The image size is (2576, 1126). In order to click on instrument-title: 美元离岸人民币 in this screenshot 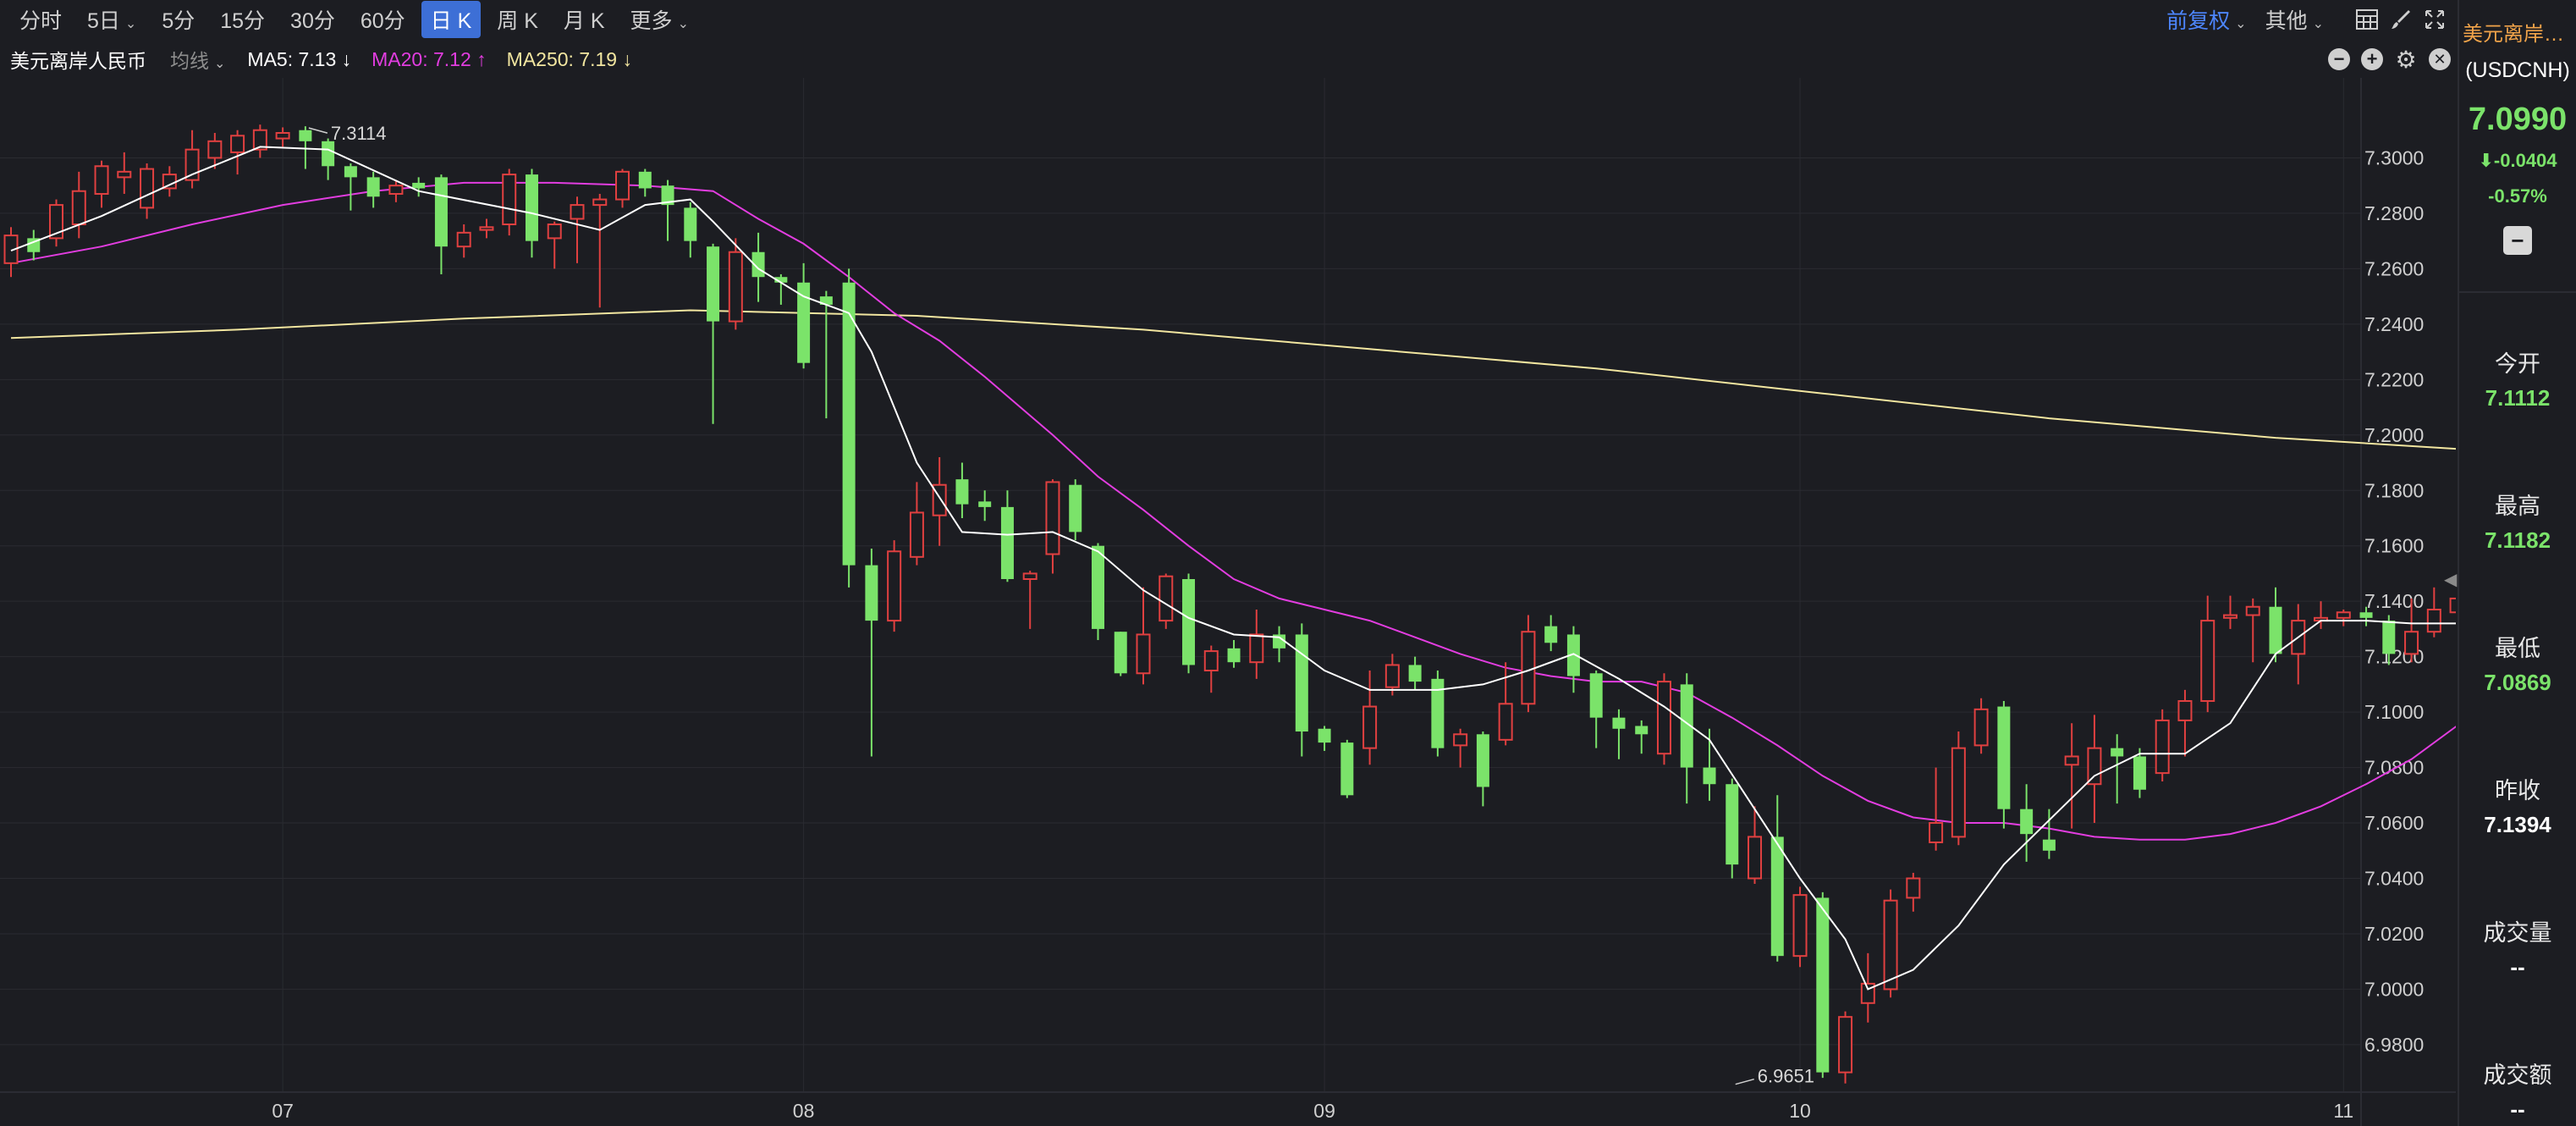, I will do `click(78, 61)`.